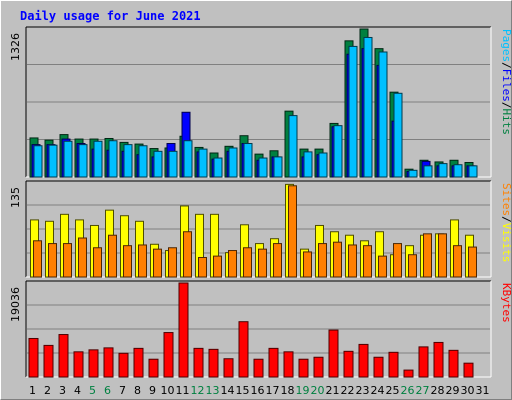 Image resolution: width=512 pixels, height=400 pixels. I want to click on x-tick-label-day-16: 16, so click(258, 390).